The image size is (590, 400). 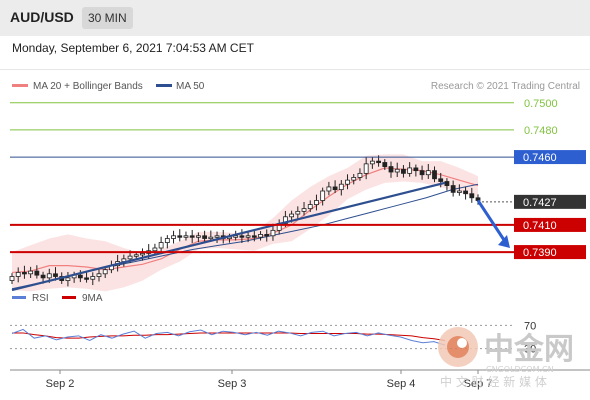 What do you see at coordinates (462, 343) in the screenshot?
I see `watermark-disc-dot` at bounding box center [462, 343].